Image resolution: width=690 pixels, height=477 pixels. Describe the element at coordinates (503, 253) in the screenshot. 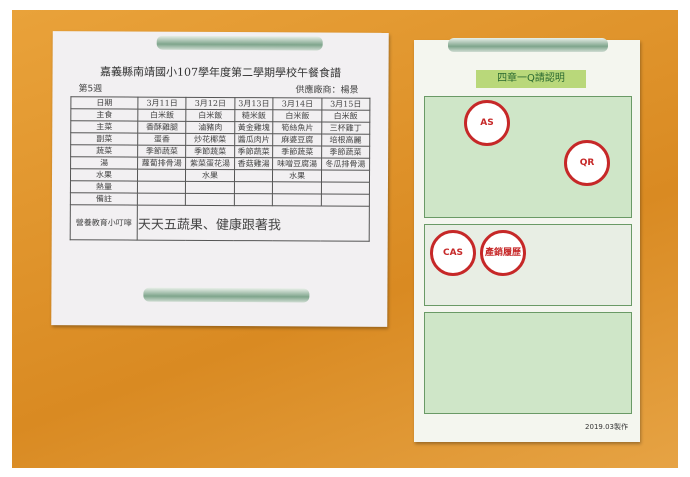

I see `badge: 產銷履歷` at that location.